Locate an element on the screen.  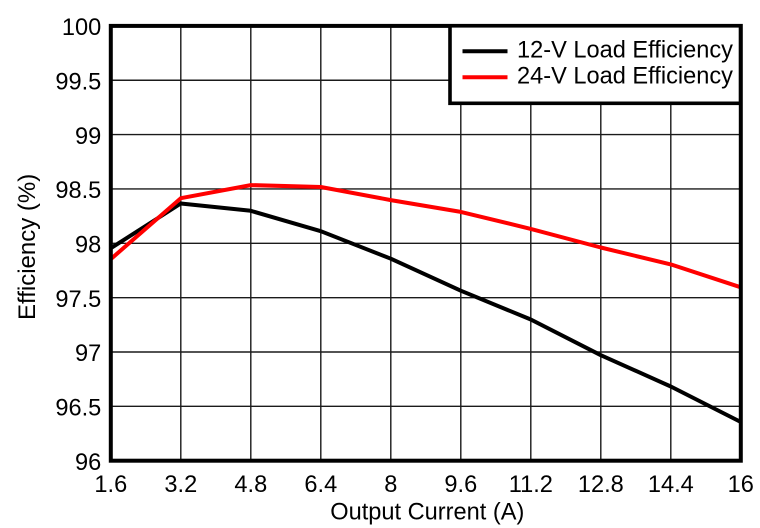
svg-text: 99 is located at coordinates (88, 137).